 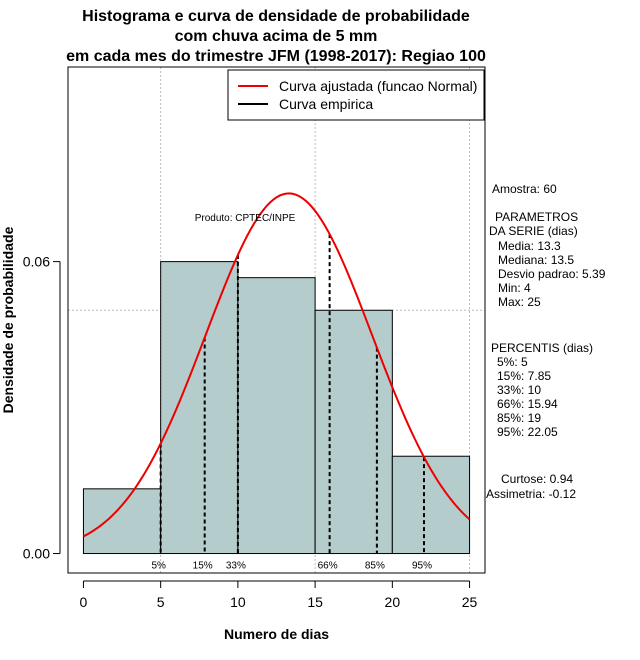 I want to click on legend-box, so click(x=356, y=95).